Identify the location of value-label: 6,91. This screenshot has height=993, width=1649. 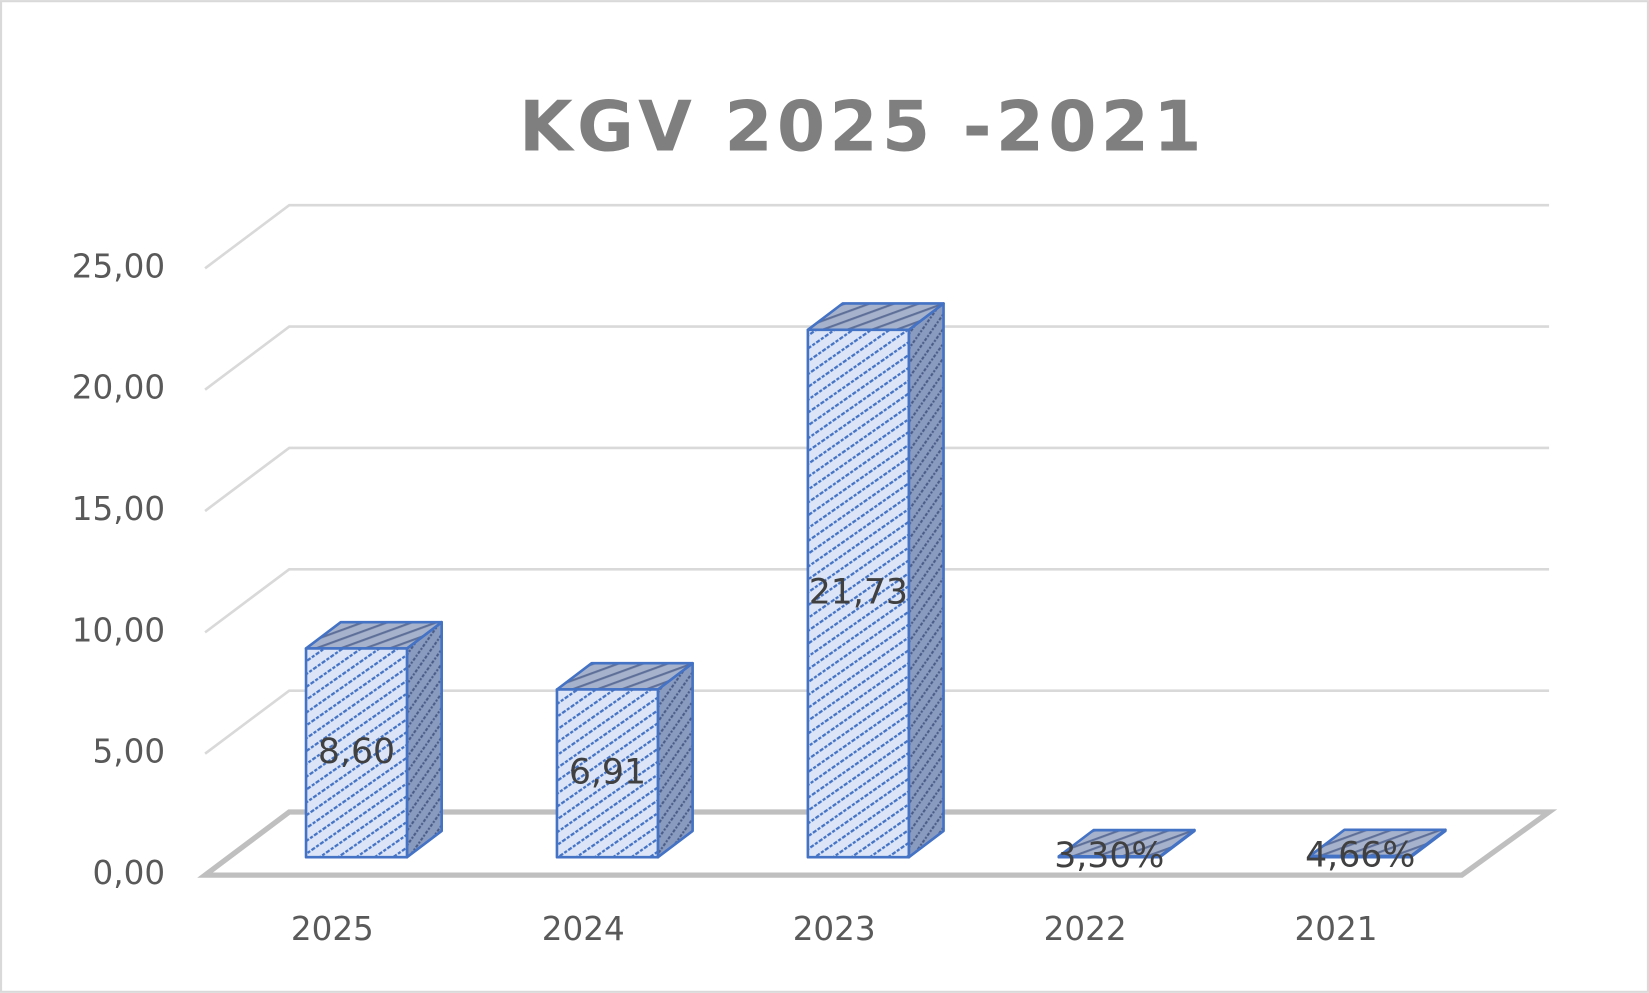
(607, 772).